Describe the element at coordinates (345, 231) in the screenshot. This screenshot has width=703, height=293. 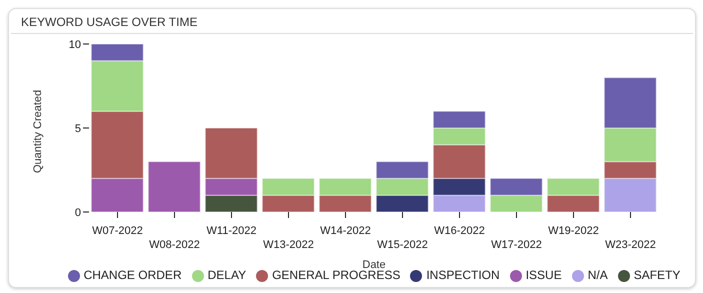
I see `x-tick-label: W14-2022` at that location.